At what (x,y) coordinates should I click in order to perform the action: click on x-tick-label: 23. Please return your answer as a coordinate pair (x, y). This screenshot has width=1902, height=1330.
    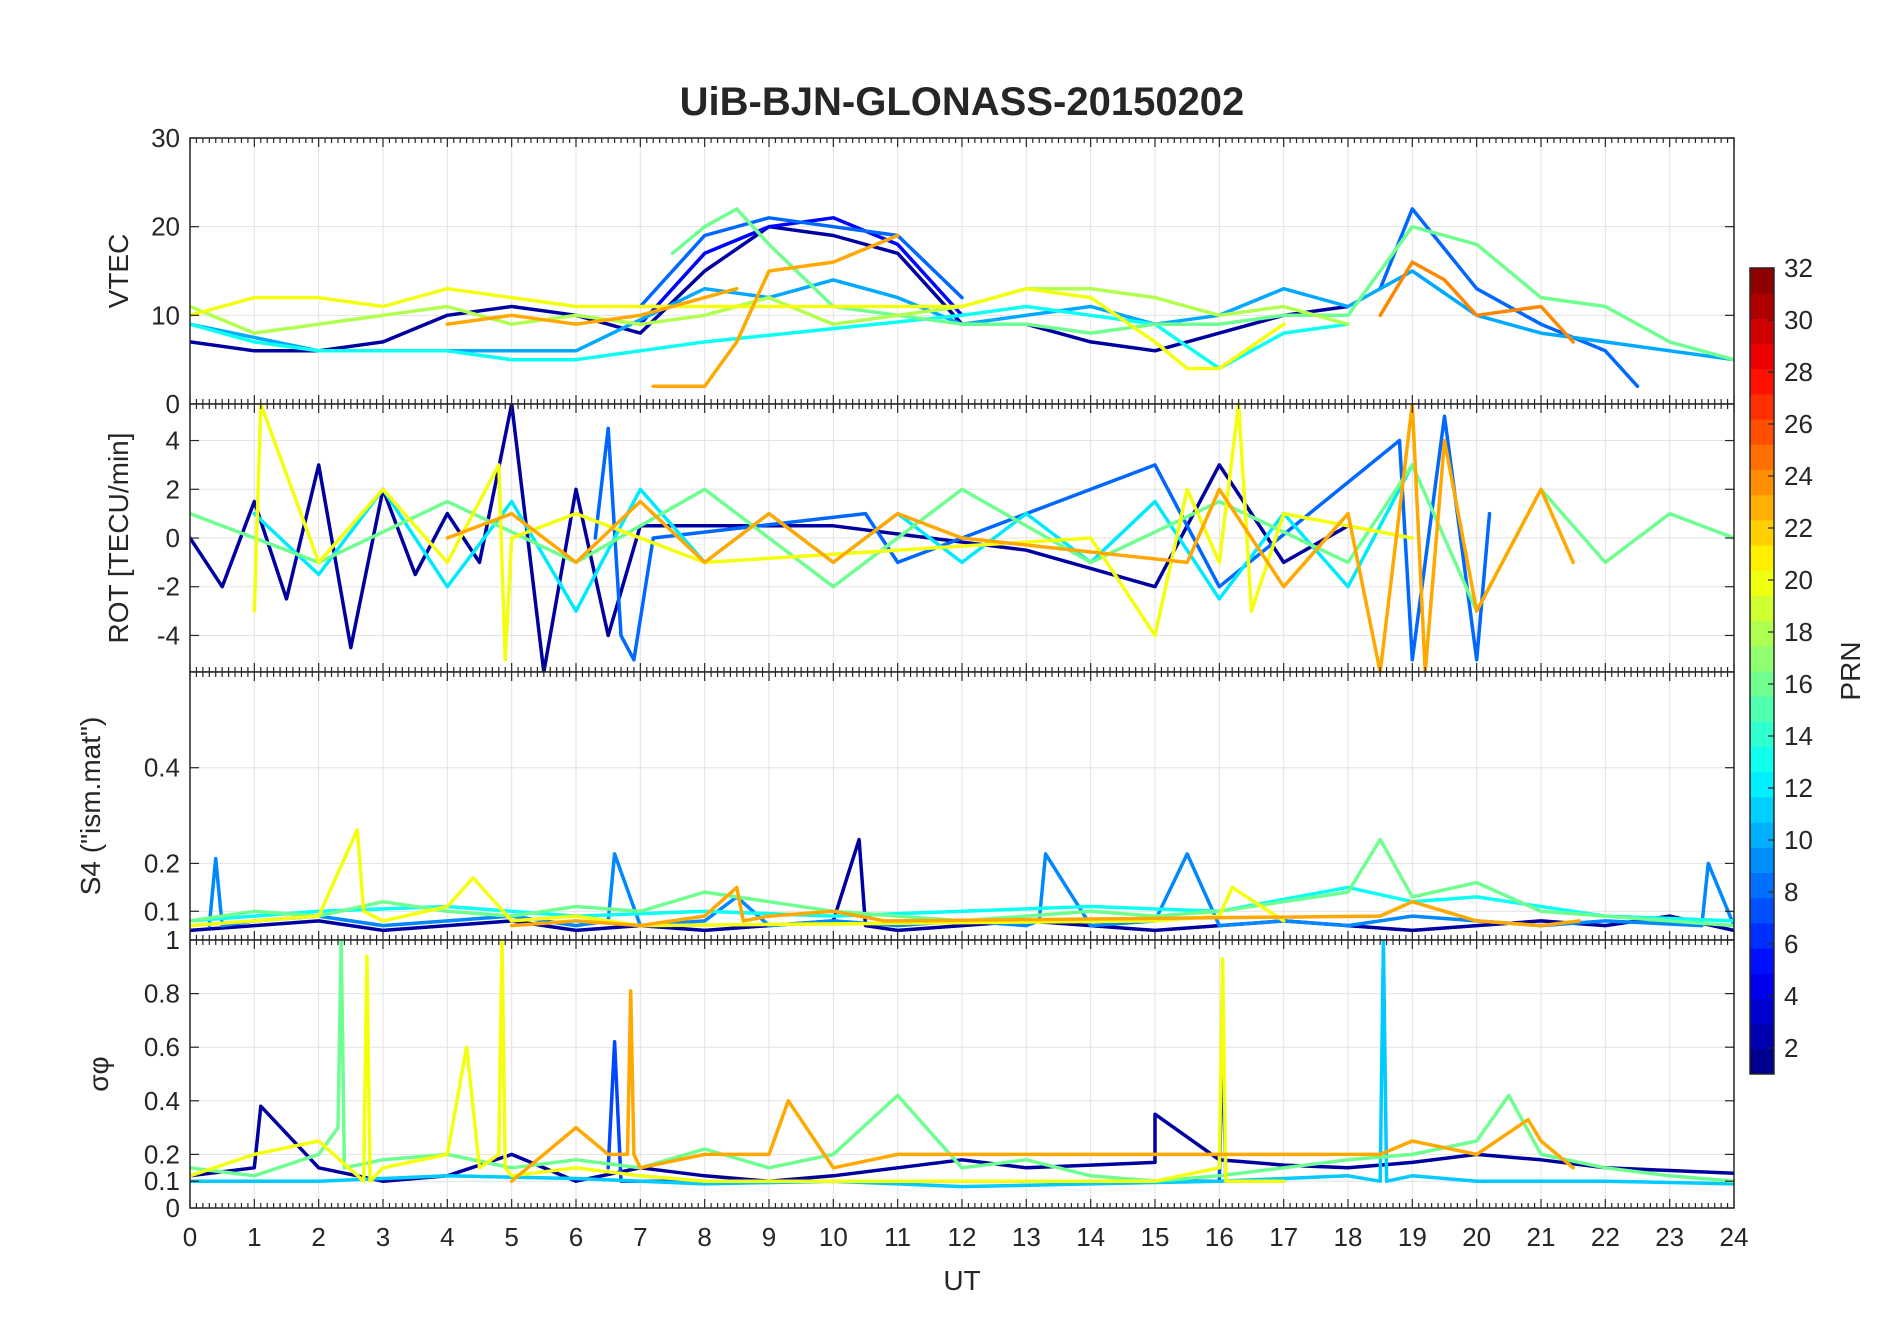
    Looking at the image, I should click on (1669, 1237).